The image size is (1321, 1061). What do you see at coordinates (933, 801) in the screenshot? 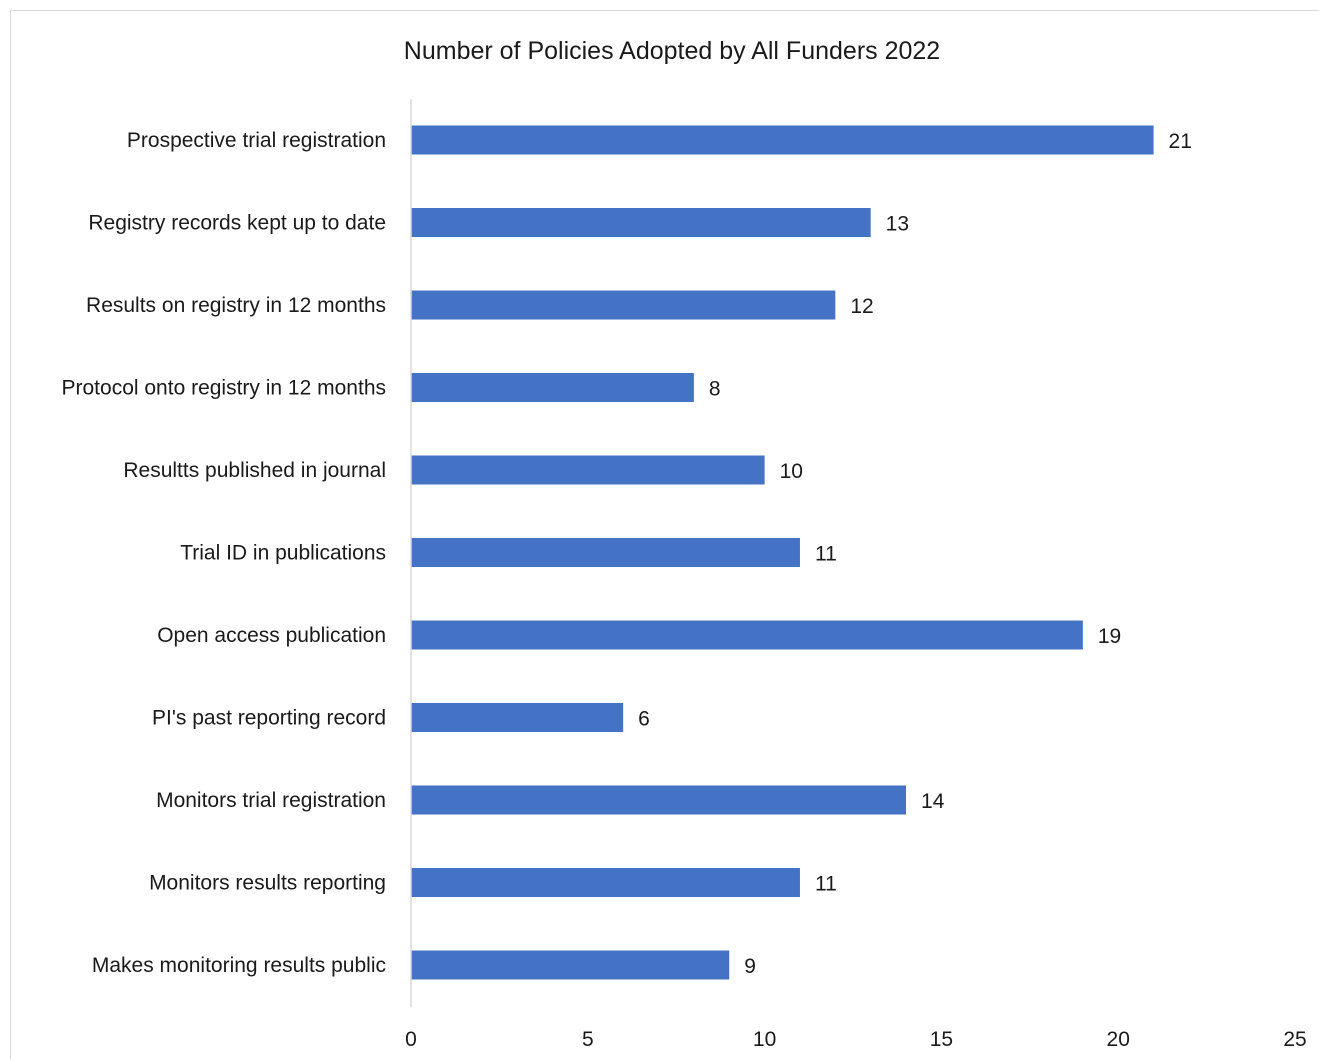
I see `data-label-monitors-trial-registration: 14` at bounding box center [933, 801].